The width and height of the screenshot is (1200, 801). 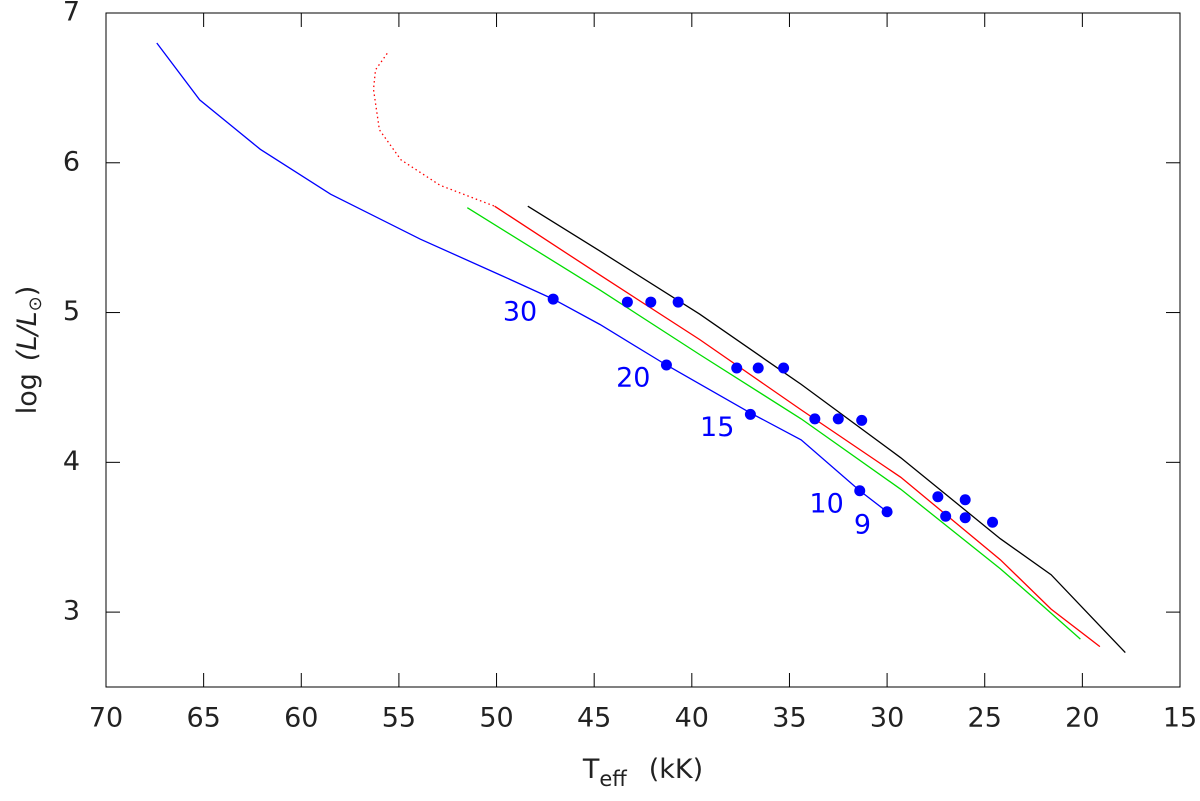 What do you see at coordinates (789, 718) in the screenshot?
I see `x-tick-label: 35` at bounding box center [789, 718].